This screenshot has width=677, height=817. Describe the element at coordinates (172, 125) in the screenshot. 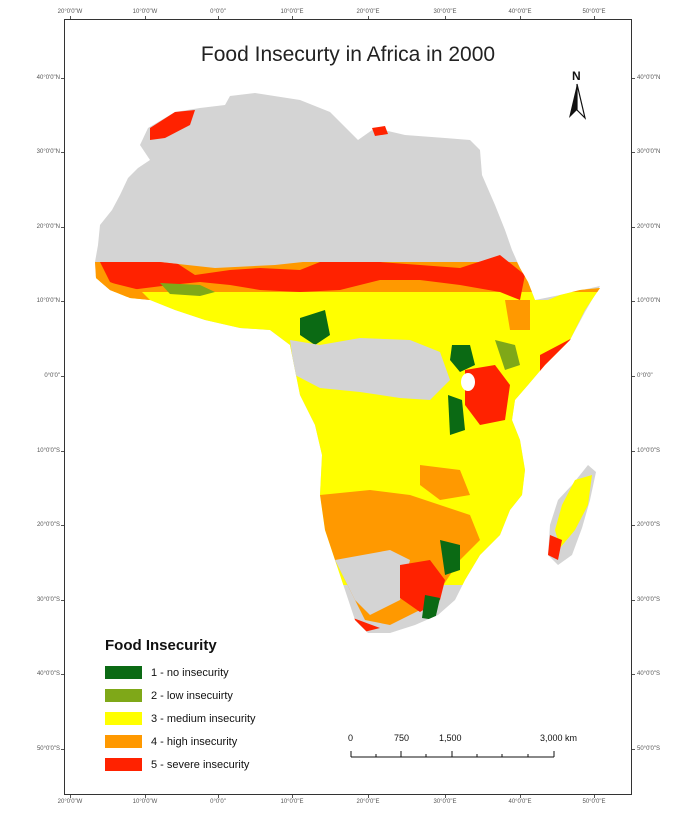

I see `zone-severe-maghreb` at that location.